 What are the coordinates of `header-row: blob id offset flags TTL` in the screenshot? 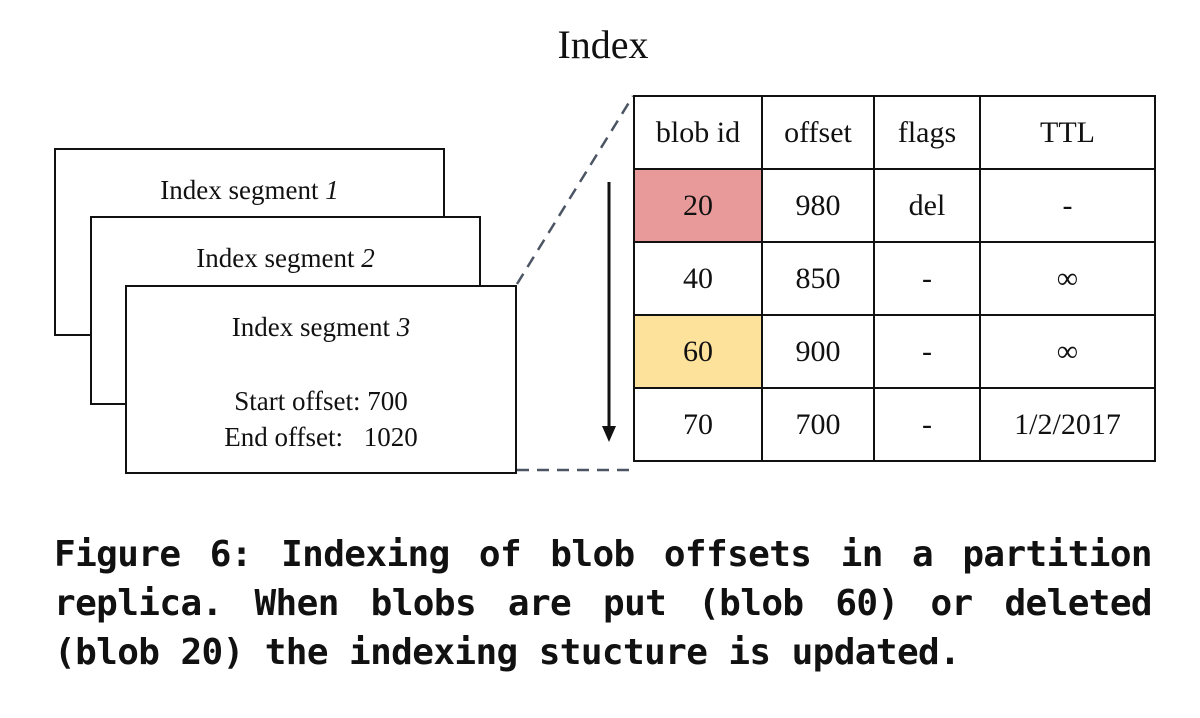 It's located at (894, 132).